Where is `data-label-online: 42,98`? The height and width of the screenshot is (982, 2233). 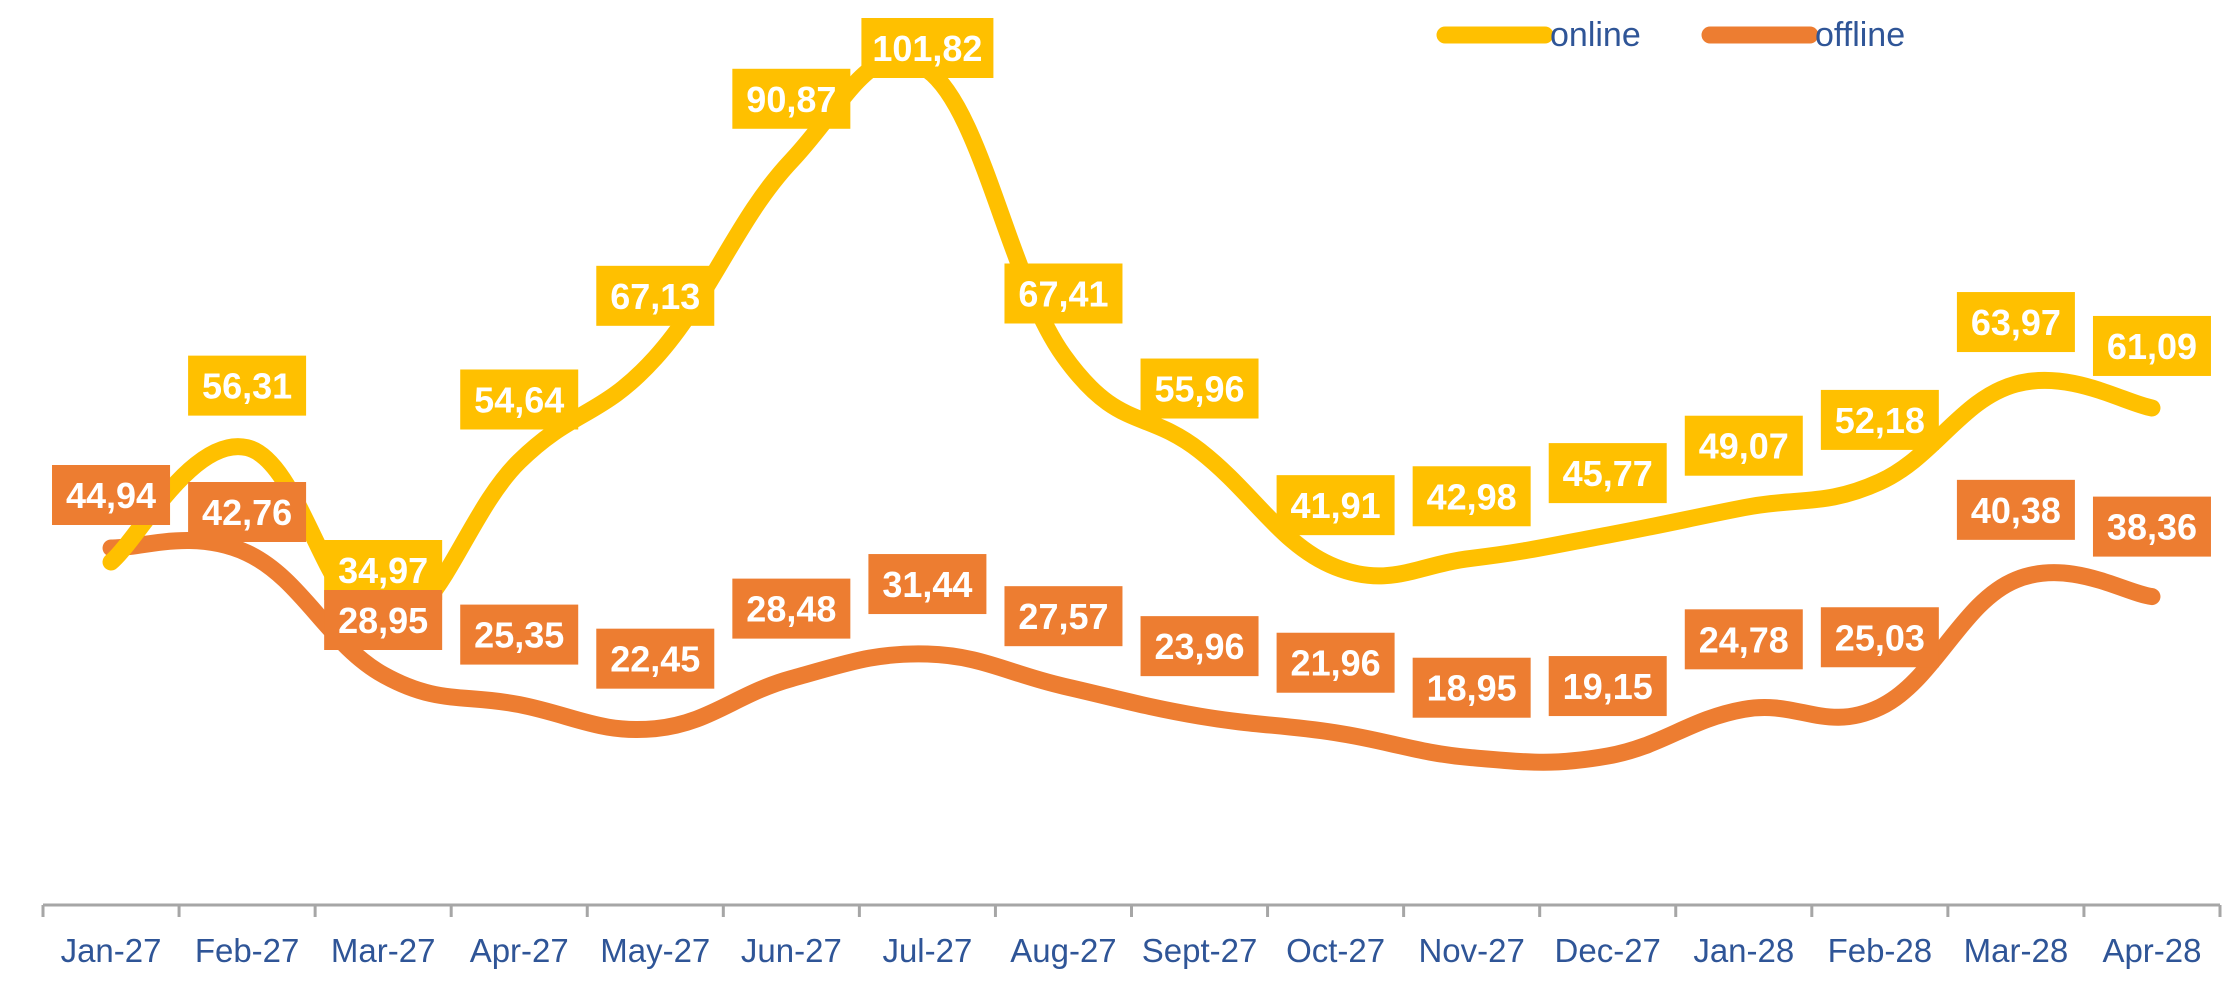 data-label-online: 42,98 is located at coordinates (1471, 496).